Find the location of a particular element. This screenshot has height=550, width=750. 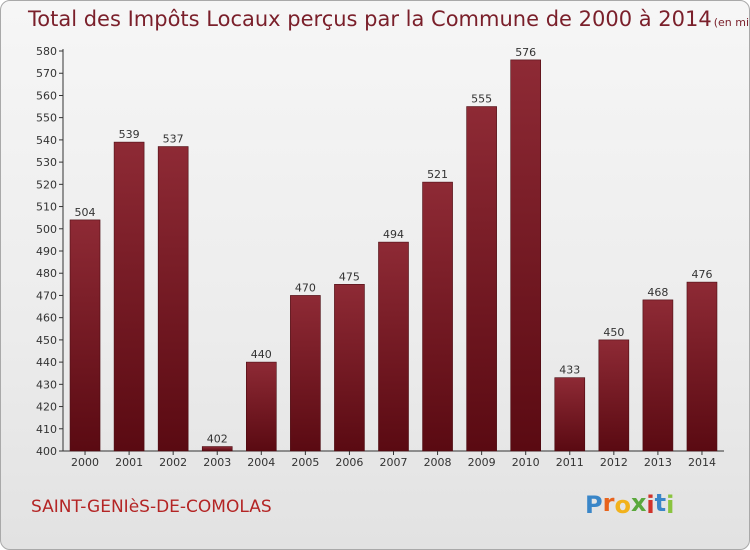

y-tick-label: 550 is located at coordinates (46, 118).